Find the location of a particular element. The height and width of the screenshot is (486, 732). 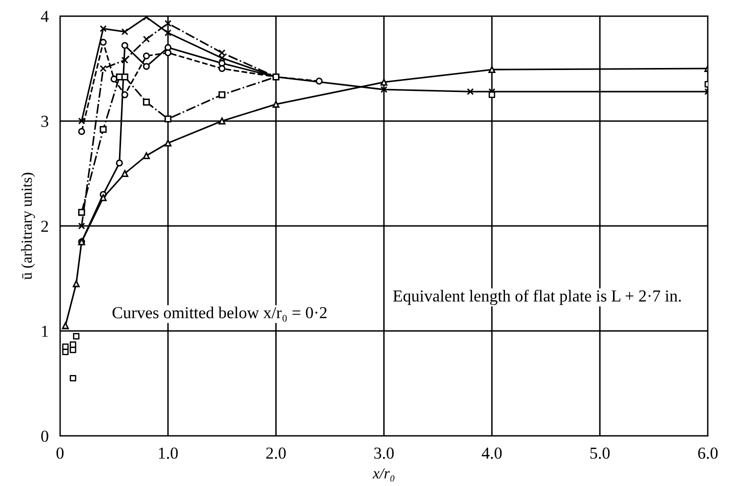

annotation: Equivalent length of flat plate is L + 2·7 in. is located at coordinates (537, 298).